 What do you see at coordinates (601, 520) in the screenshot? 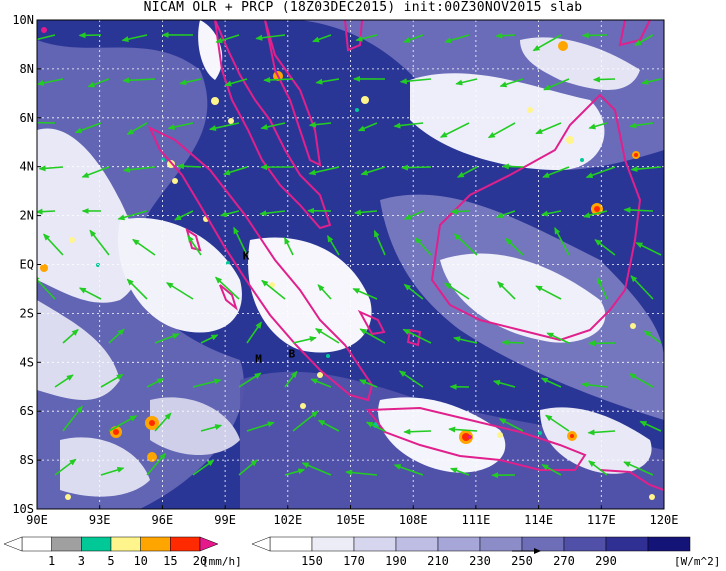
I see `lon-label: 117E` at bounding box center [601, 520].